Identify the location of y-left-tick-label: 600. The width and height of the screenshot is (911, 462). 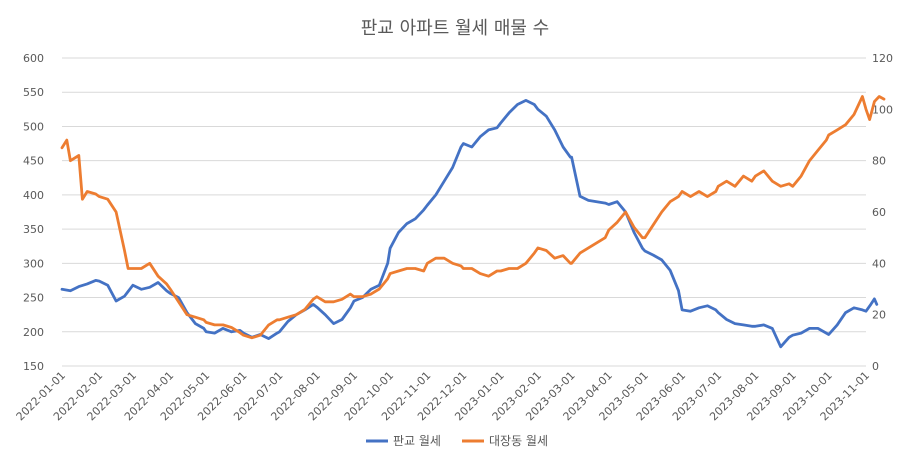
(33, 58).